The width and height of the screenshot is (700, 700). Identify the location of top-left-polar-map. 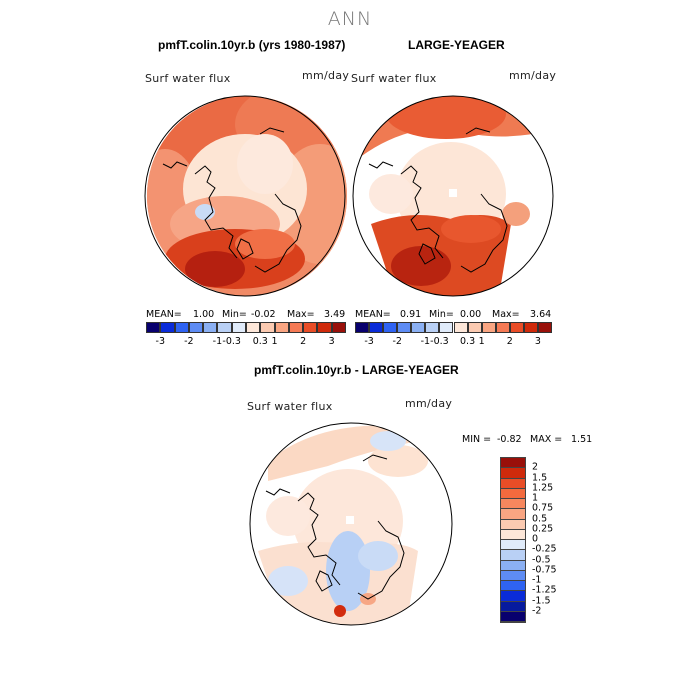
(245, 196).